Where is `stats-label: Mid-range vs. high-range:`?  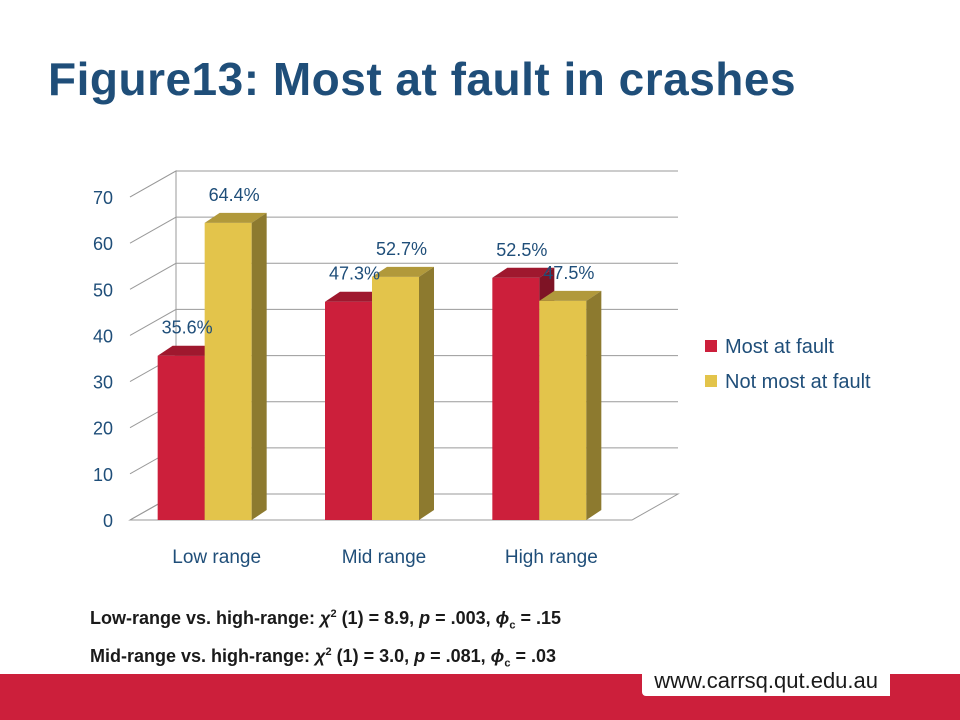
stats-label: Mid-range vs. high-range: is located at coordinates (203, 655).